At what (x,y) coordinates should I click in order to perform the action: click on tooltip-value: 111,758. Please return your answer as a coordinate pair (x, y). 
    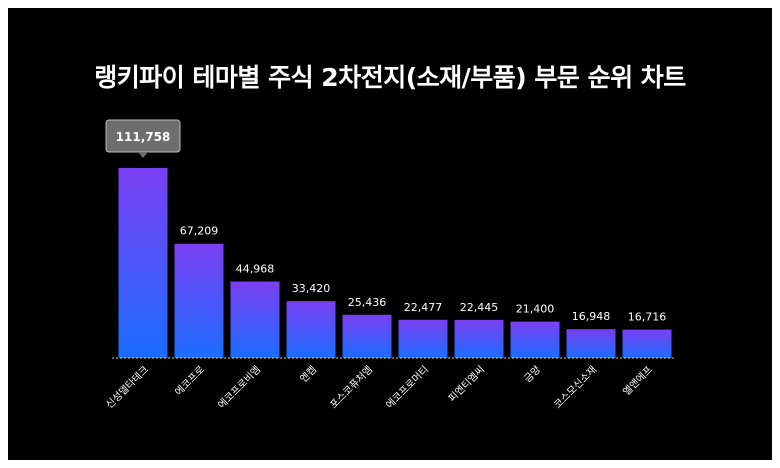
    Looking at the image, I should click on (143, 137).